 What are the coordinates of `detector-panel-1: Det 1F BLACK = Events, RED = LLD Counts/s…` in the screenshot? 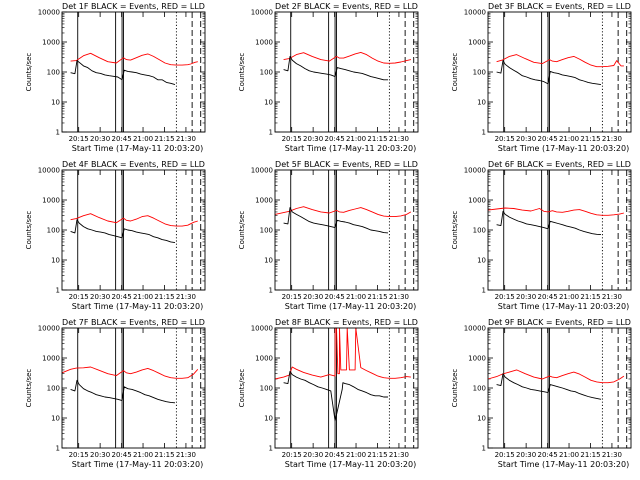 It's located at (115, 77).